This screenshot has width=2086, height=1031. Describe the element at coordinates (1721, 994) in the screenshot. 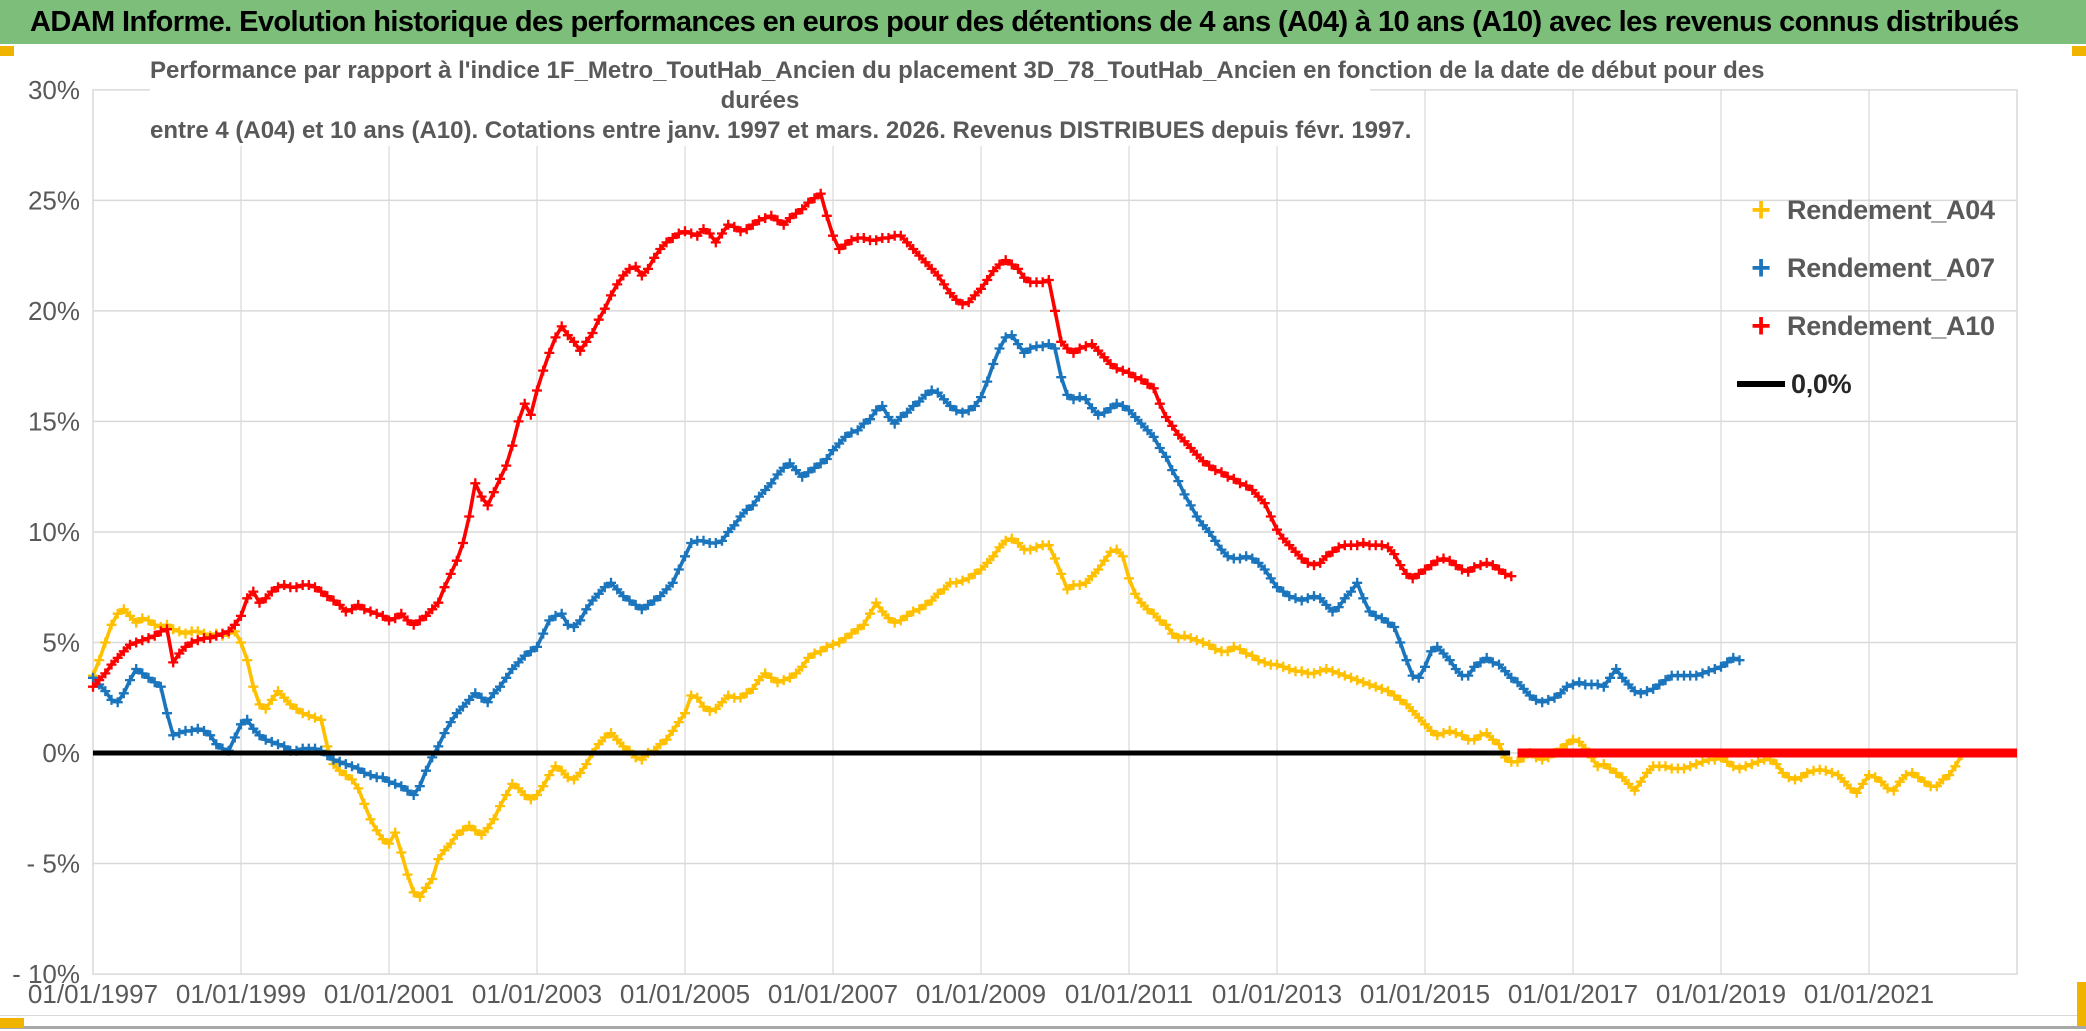

I see `svg-text: 01/01/2019` at that location.